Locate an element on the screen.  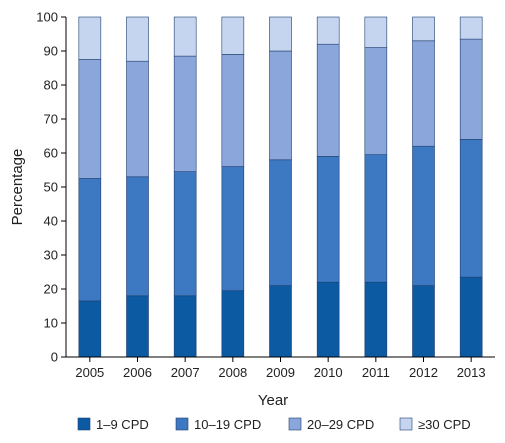
y-tick-label: 90 is located at coordinates (51, 51).